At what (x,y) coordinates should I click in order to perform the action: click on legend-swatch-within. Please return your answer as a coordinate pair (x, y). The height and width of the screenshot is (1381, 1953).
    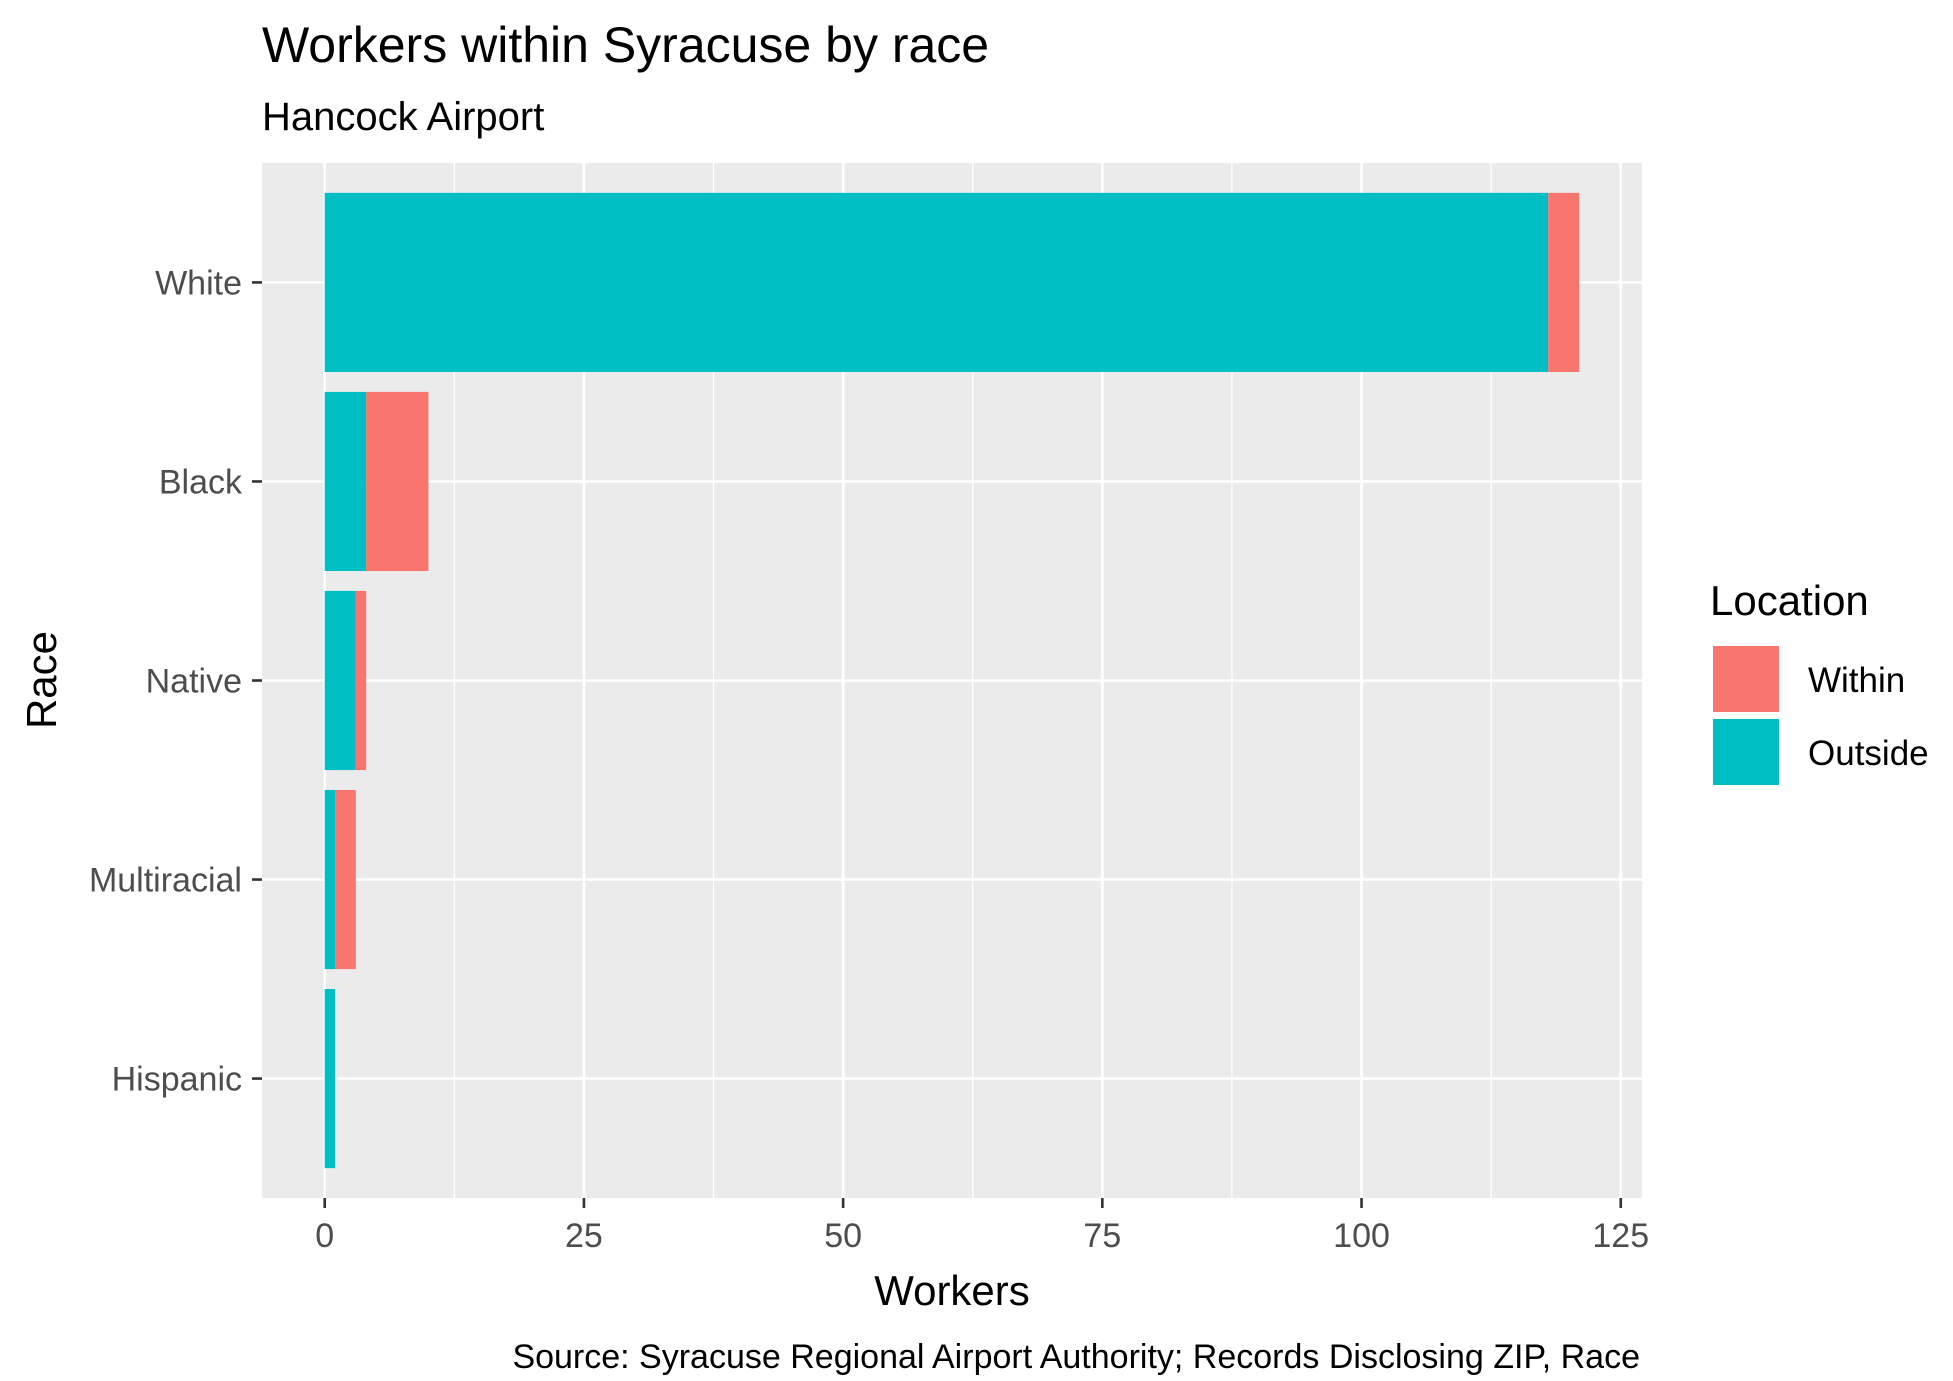
    Looking at the image, I should click on (1746, 679).